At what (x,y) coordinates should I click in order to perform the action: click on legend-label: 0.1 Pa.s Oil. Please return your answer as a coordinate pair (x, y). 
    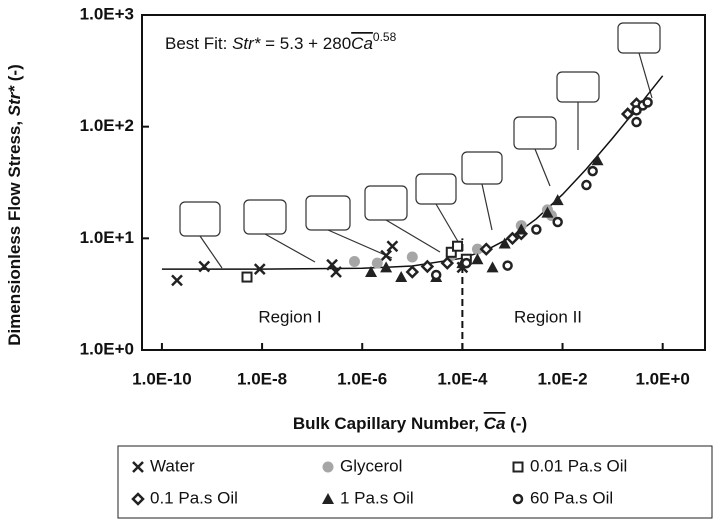
    Looking at the image, I should click on (194, 497).